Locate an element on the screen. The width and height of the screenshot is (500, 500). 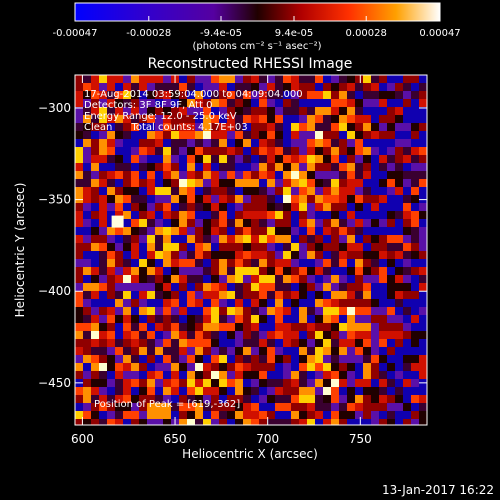
colorbar is located at coordinates (257, 12).